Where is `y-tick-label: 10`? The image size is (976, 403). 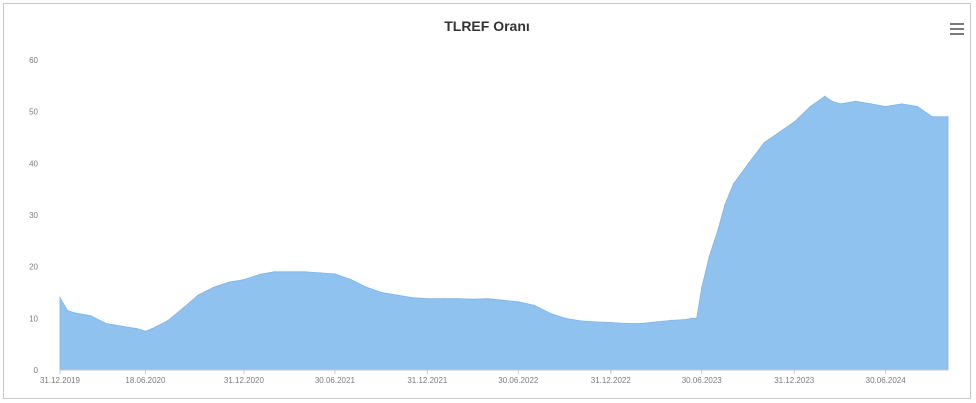 y-tick-label: 10 is located at coordinates (33, 318).